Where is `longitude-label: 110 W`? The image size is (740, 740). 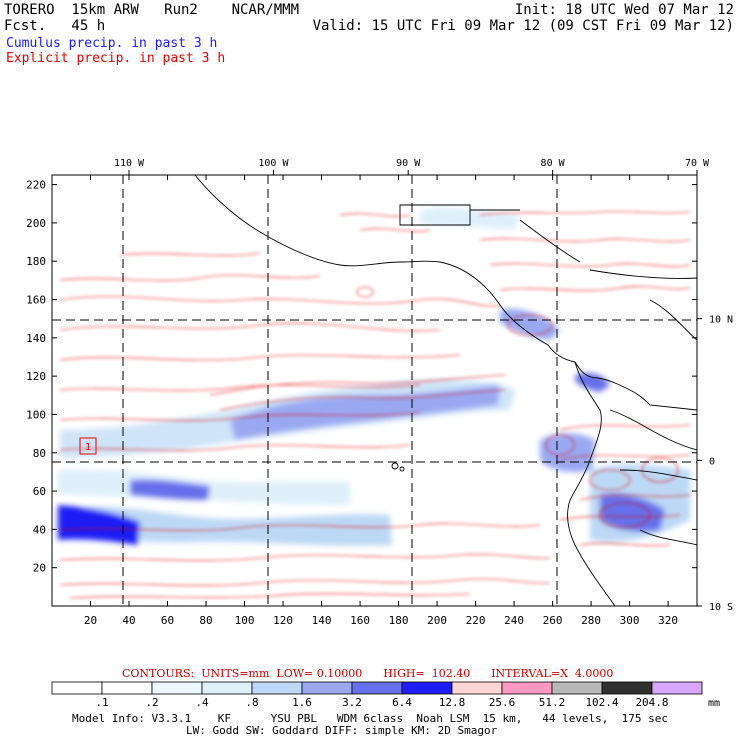
longitude-label: 110 W is located at coordinates (129, 163).